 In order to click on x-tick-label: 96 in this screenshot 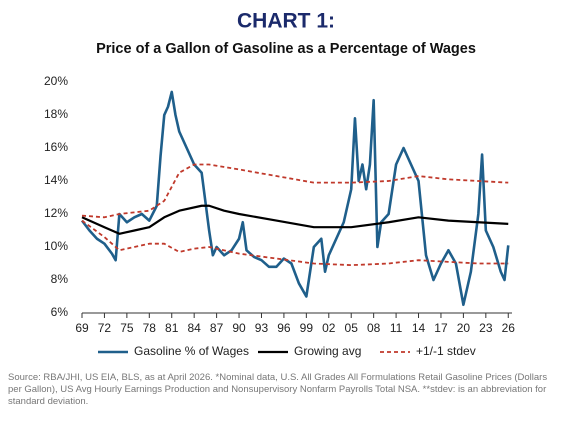, I will do `click(284, 328)`.